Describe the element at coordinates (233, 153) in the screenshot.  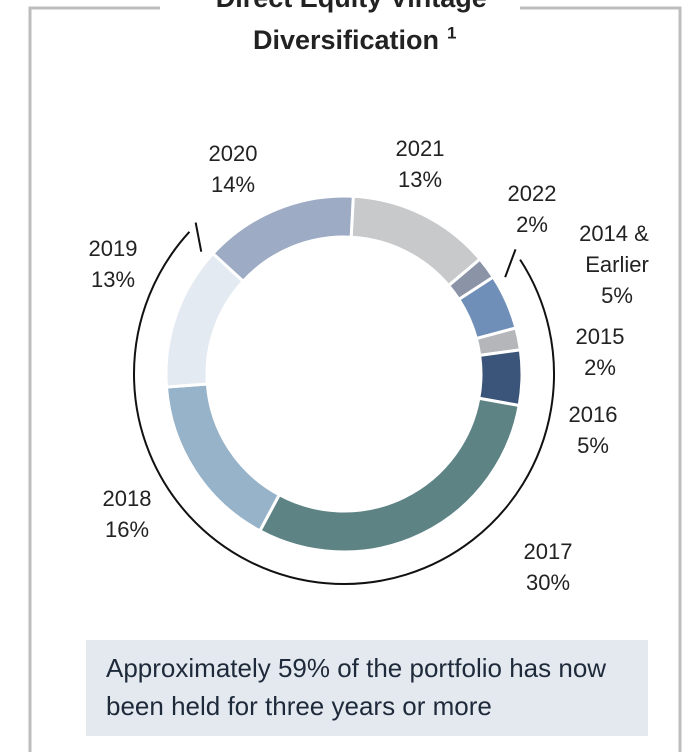
I see `category-label: 2020` at that location.